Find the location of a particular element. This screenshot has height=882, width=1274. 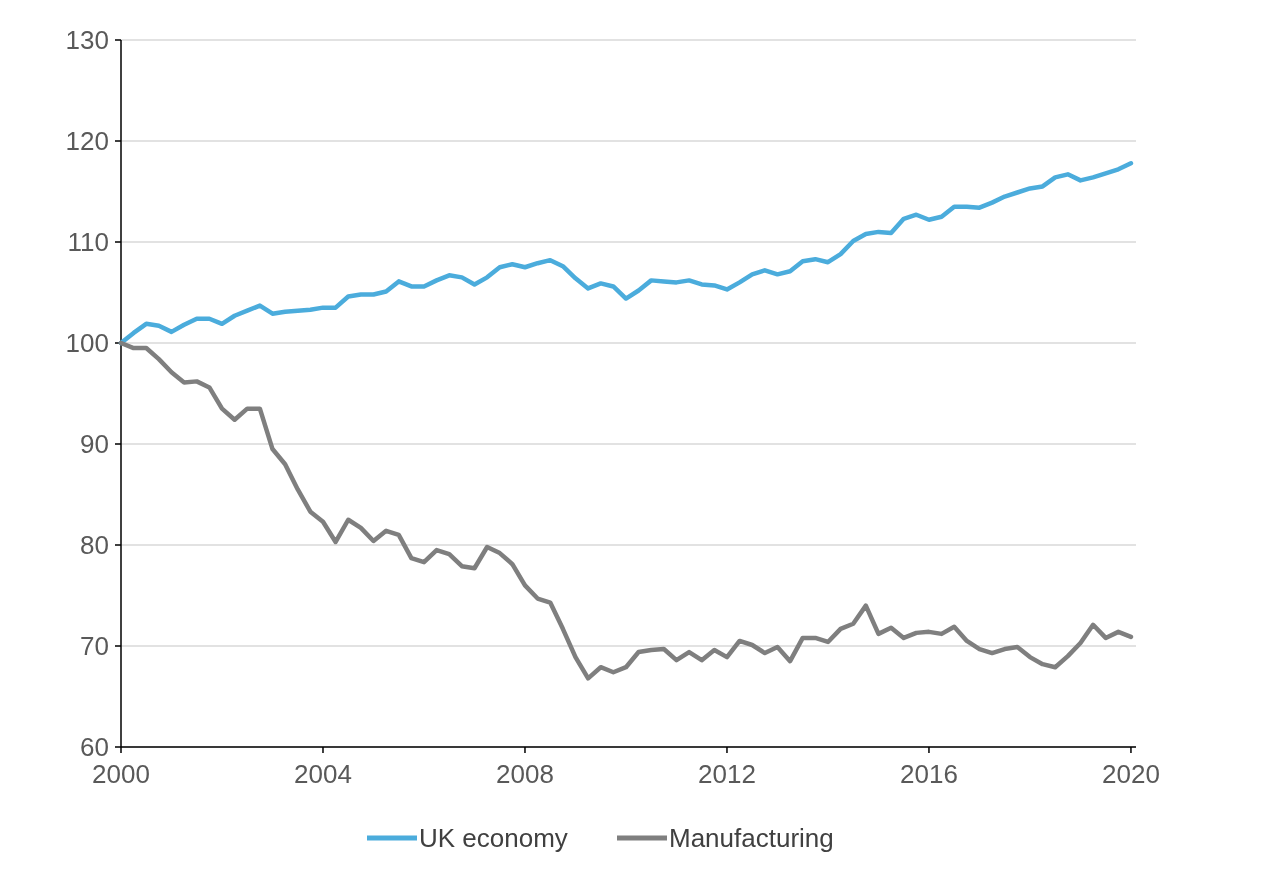

x-tick-label: 2008 is located at coordinates (525, 774).